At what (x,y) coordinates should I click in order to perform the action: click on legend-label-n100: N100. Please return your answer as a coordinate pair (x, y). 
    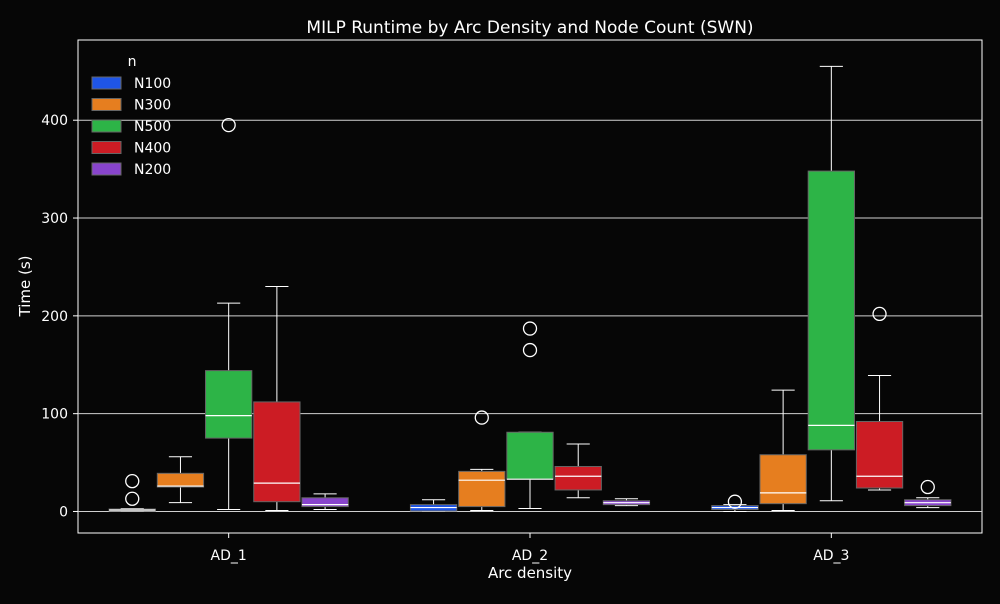
    Looking at the image, I should click on (152, 84).